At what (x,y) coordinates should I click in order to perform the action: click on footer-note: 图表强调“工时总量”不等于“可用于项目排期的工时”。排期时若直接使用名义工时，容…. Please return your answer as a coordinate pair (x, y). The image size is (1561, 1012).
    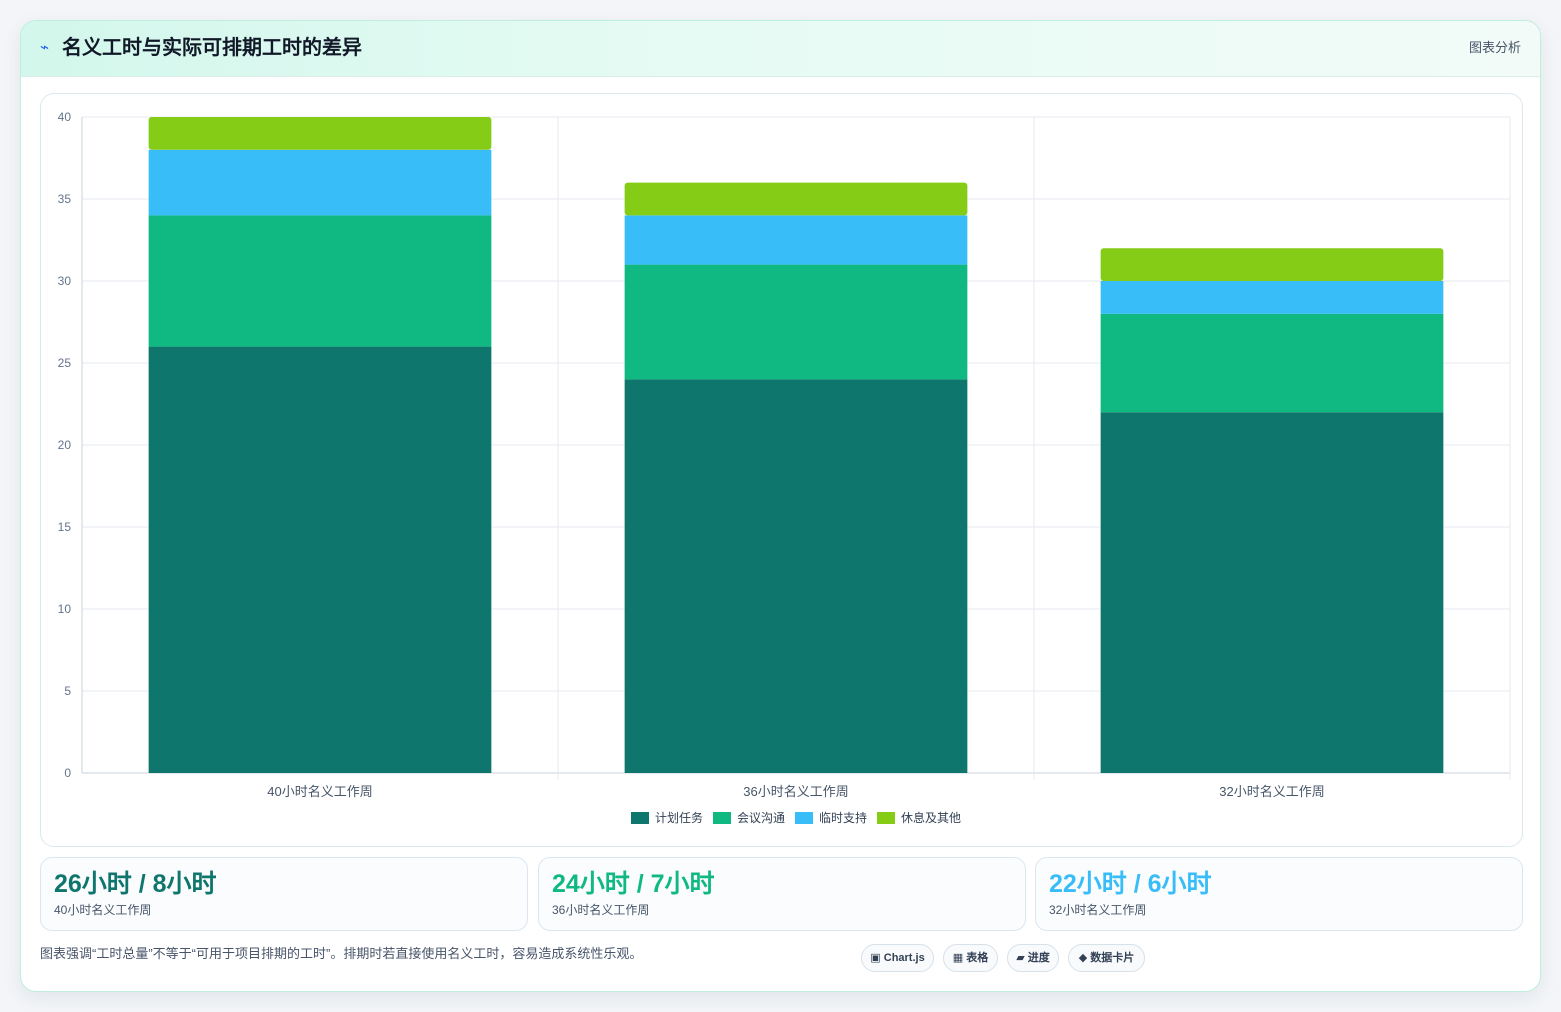
    Looking at the image, I should click on (341, 953).